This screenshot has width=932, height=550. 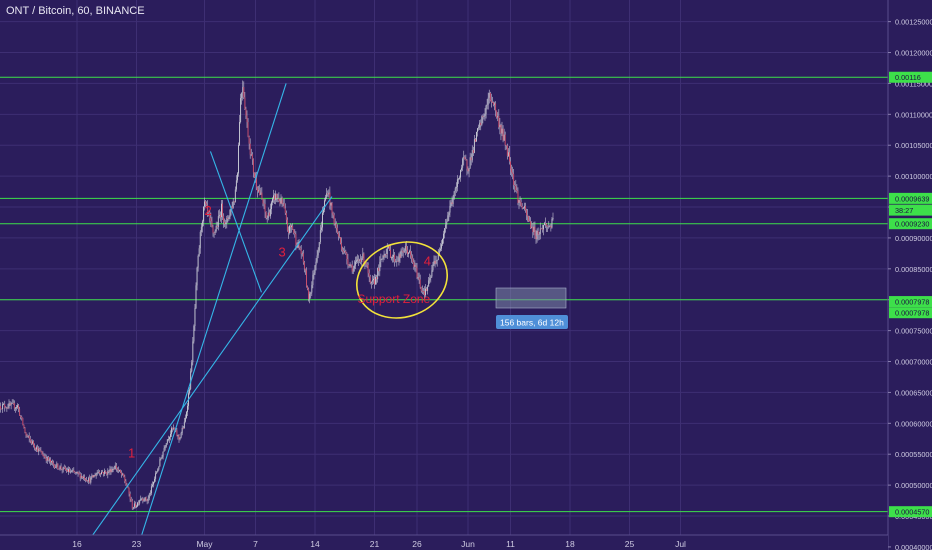 What do you see at coordinates (255, 544) in the screenshot?
I see `time-tick-label: 7` at bounding box center [255, 544].